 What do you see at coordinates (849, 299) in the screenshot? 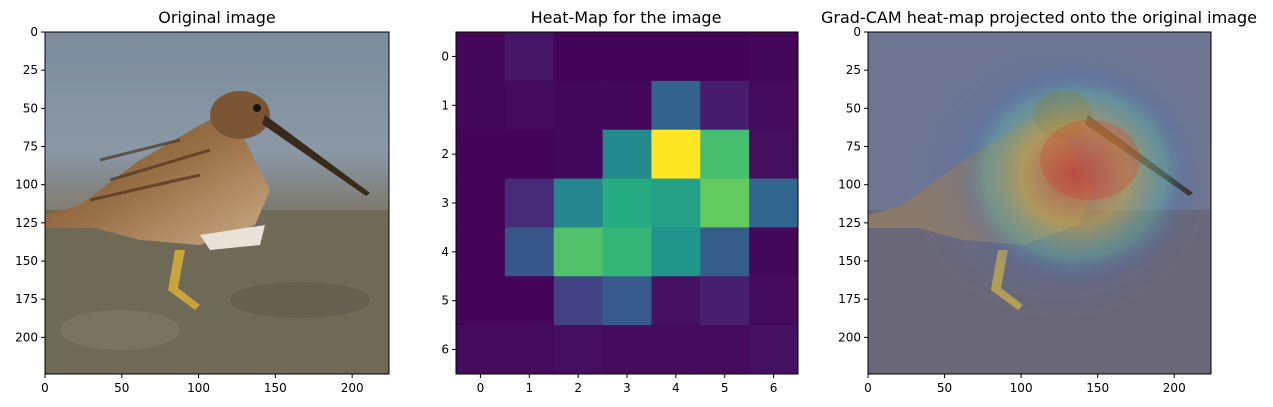
I see `panel3-y-tick-label: 175` at bounding box center [849, 299].